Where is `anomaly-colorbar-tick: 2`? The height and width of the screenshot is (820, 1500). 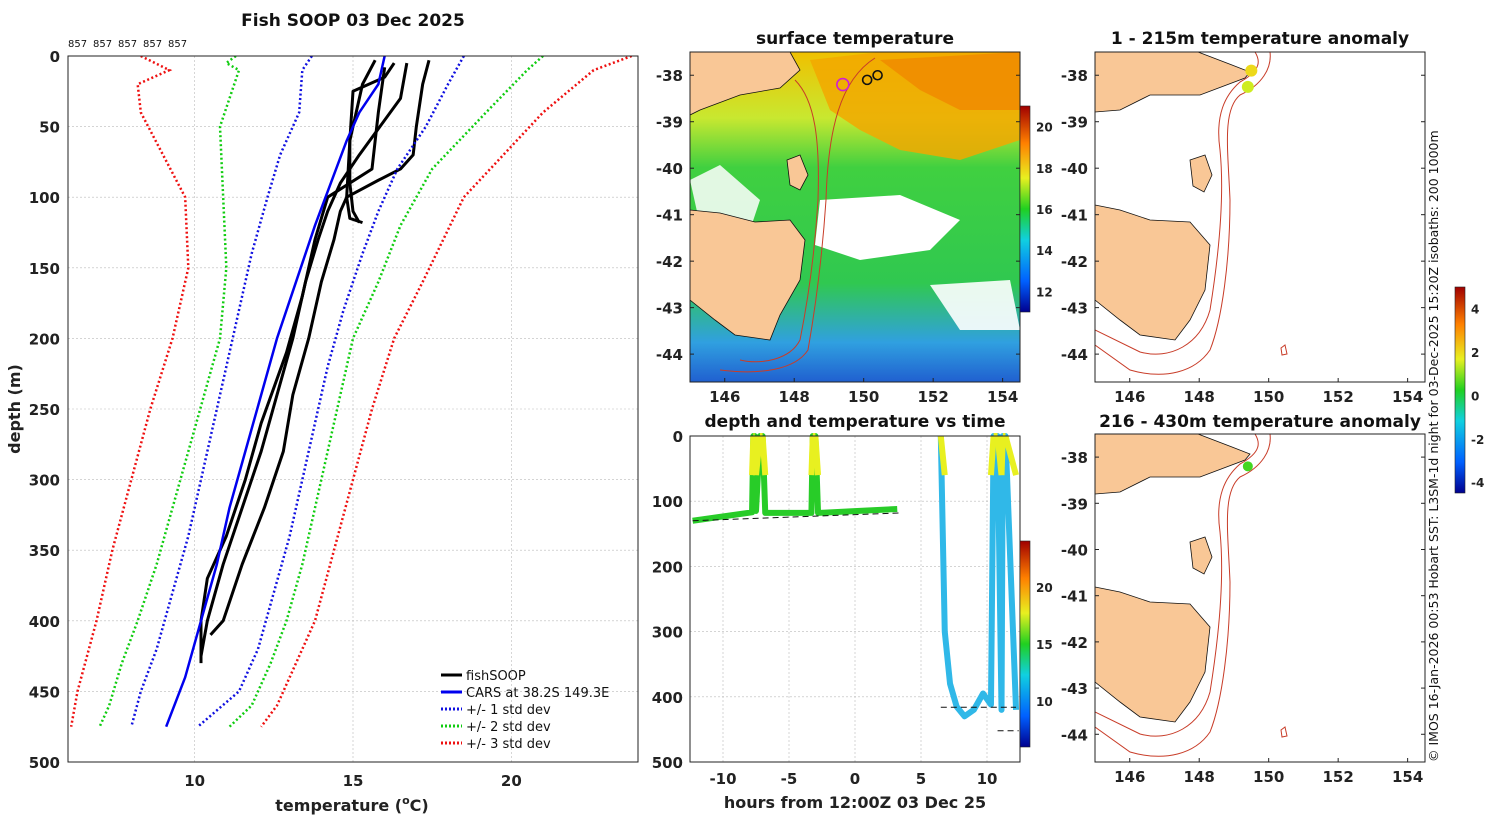 anomaly-colorbar-tick: 2 is located at coordinates (1475, 353).